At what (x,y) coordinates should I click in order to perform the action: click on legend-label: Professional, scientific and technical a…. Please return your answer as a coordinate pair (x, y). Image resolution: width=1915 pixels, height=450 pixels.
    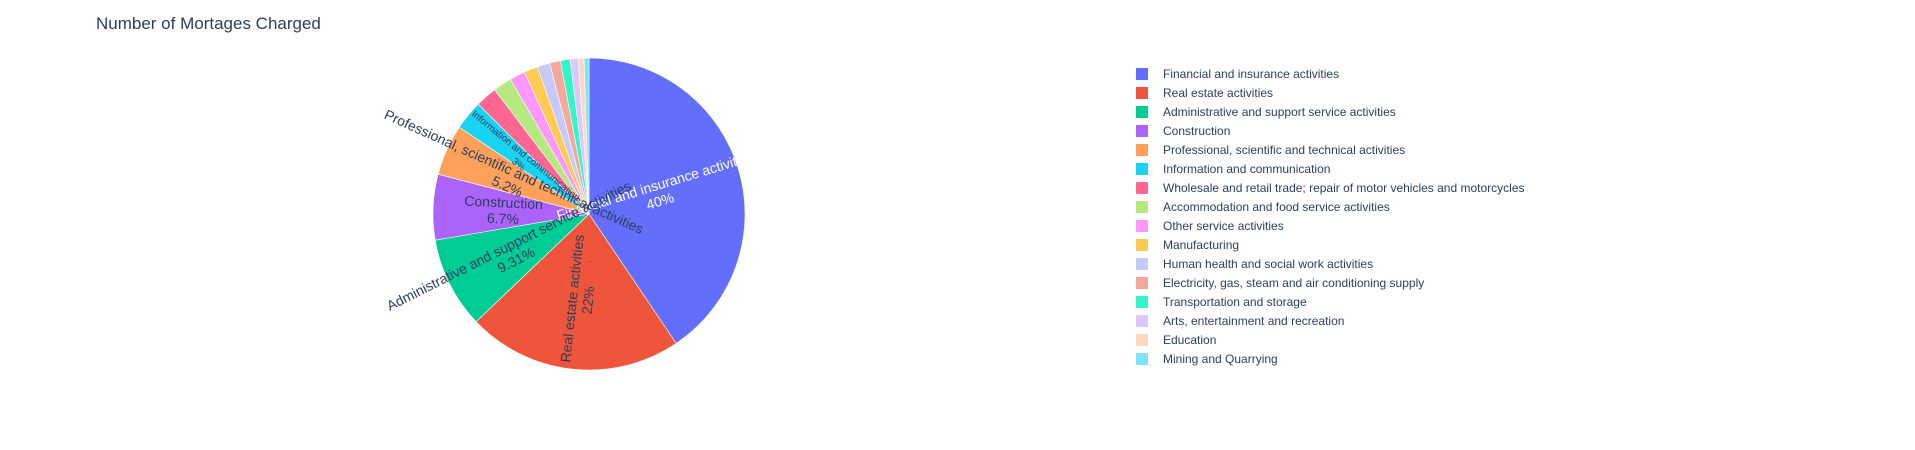
    Looking at the image, I should click on (1284, 150).